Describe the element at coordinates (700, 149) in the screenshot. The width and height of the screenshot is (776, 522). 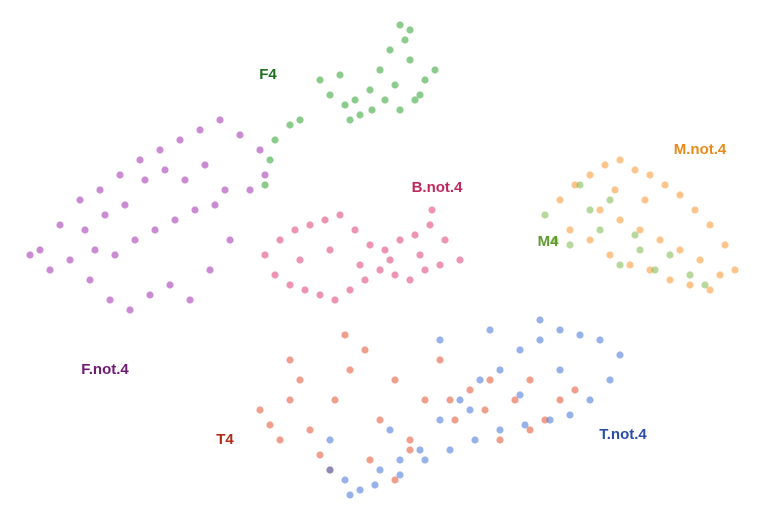
I see `series-label: M.not.4` at that location.